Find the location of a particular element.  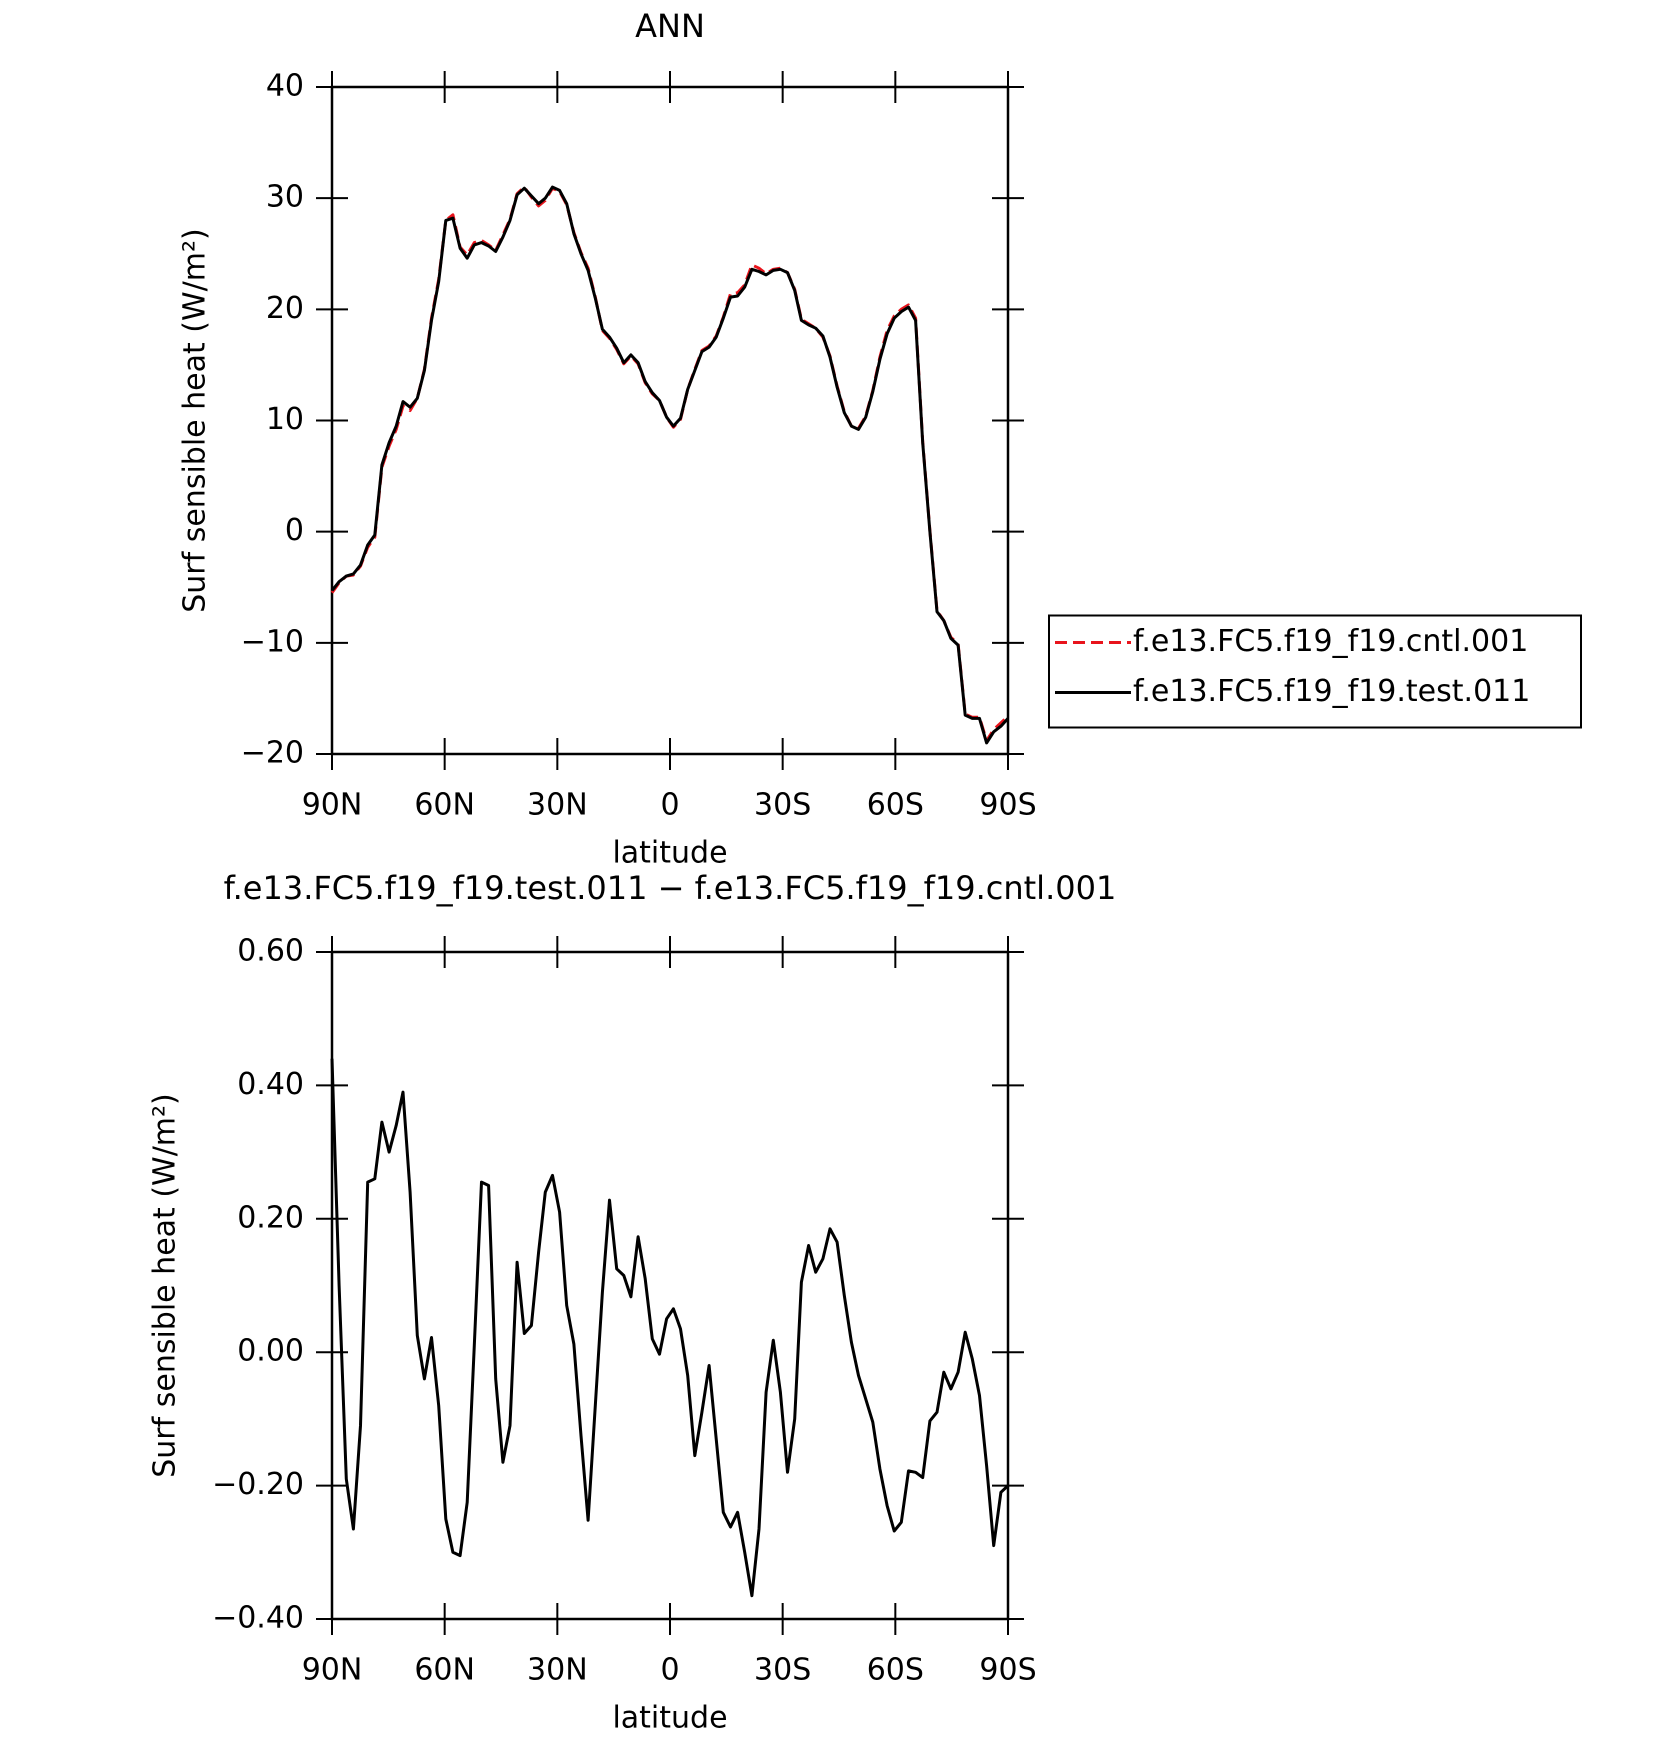

y-tick-label: −0.20 is located at coordinates (258, 1484).